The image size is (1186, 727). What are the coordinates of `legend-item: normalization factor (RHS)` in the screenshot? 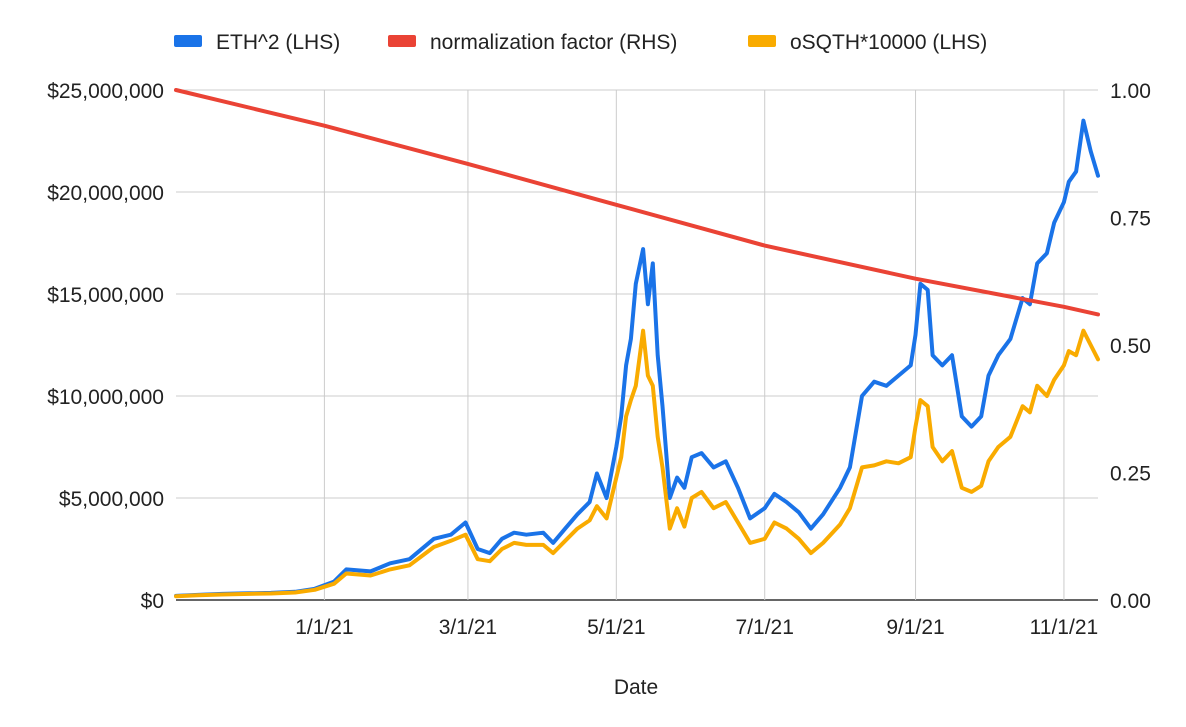 It's located at (532, 42).